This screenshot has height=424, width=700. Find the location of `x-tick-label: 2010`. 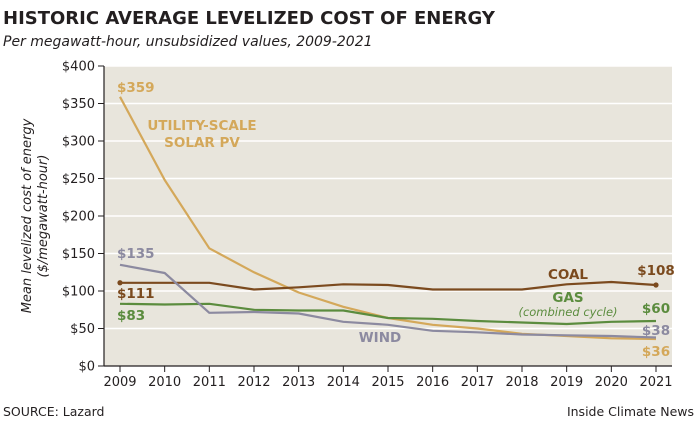

x-tick-label: 2010 is located at coordinates (164, 382).